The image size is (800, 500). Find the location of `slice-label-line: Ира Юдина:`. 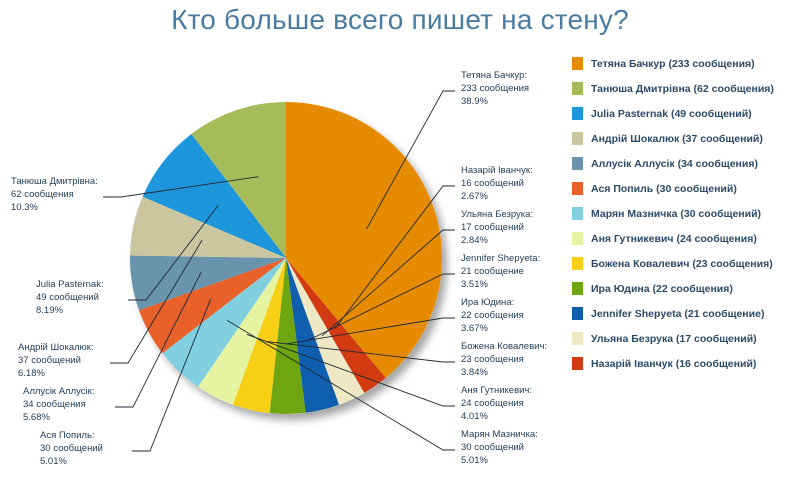

slice-label-line: Ира Юдина: is located at coordinates (487, 302).